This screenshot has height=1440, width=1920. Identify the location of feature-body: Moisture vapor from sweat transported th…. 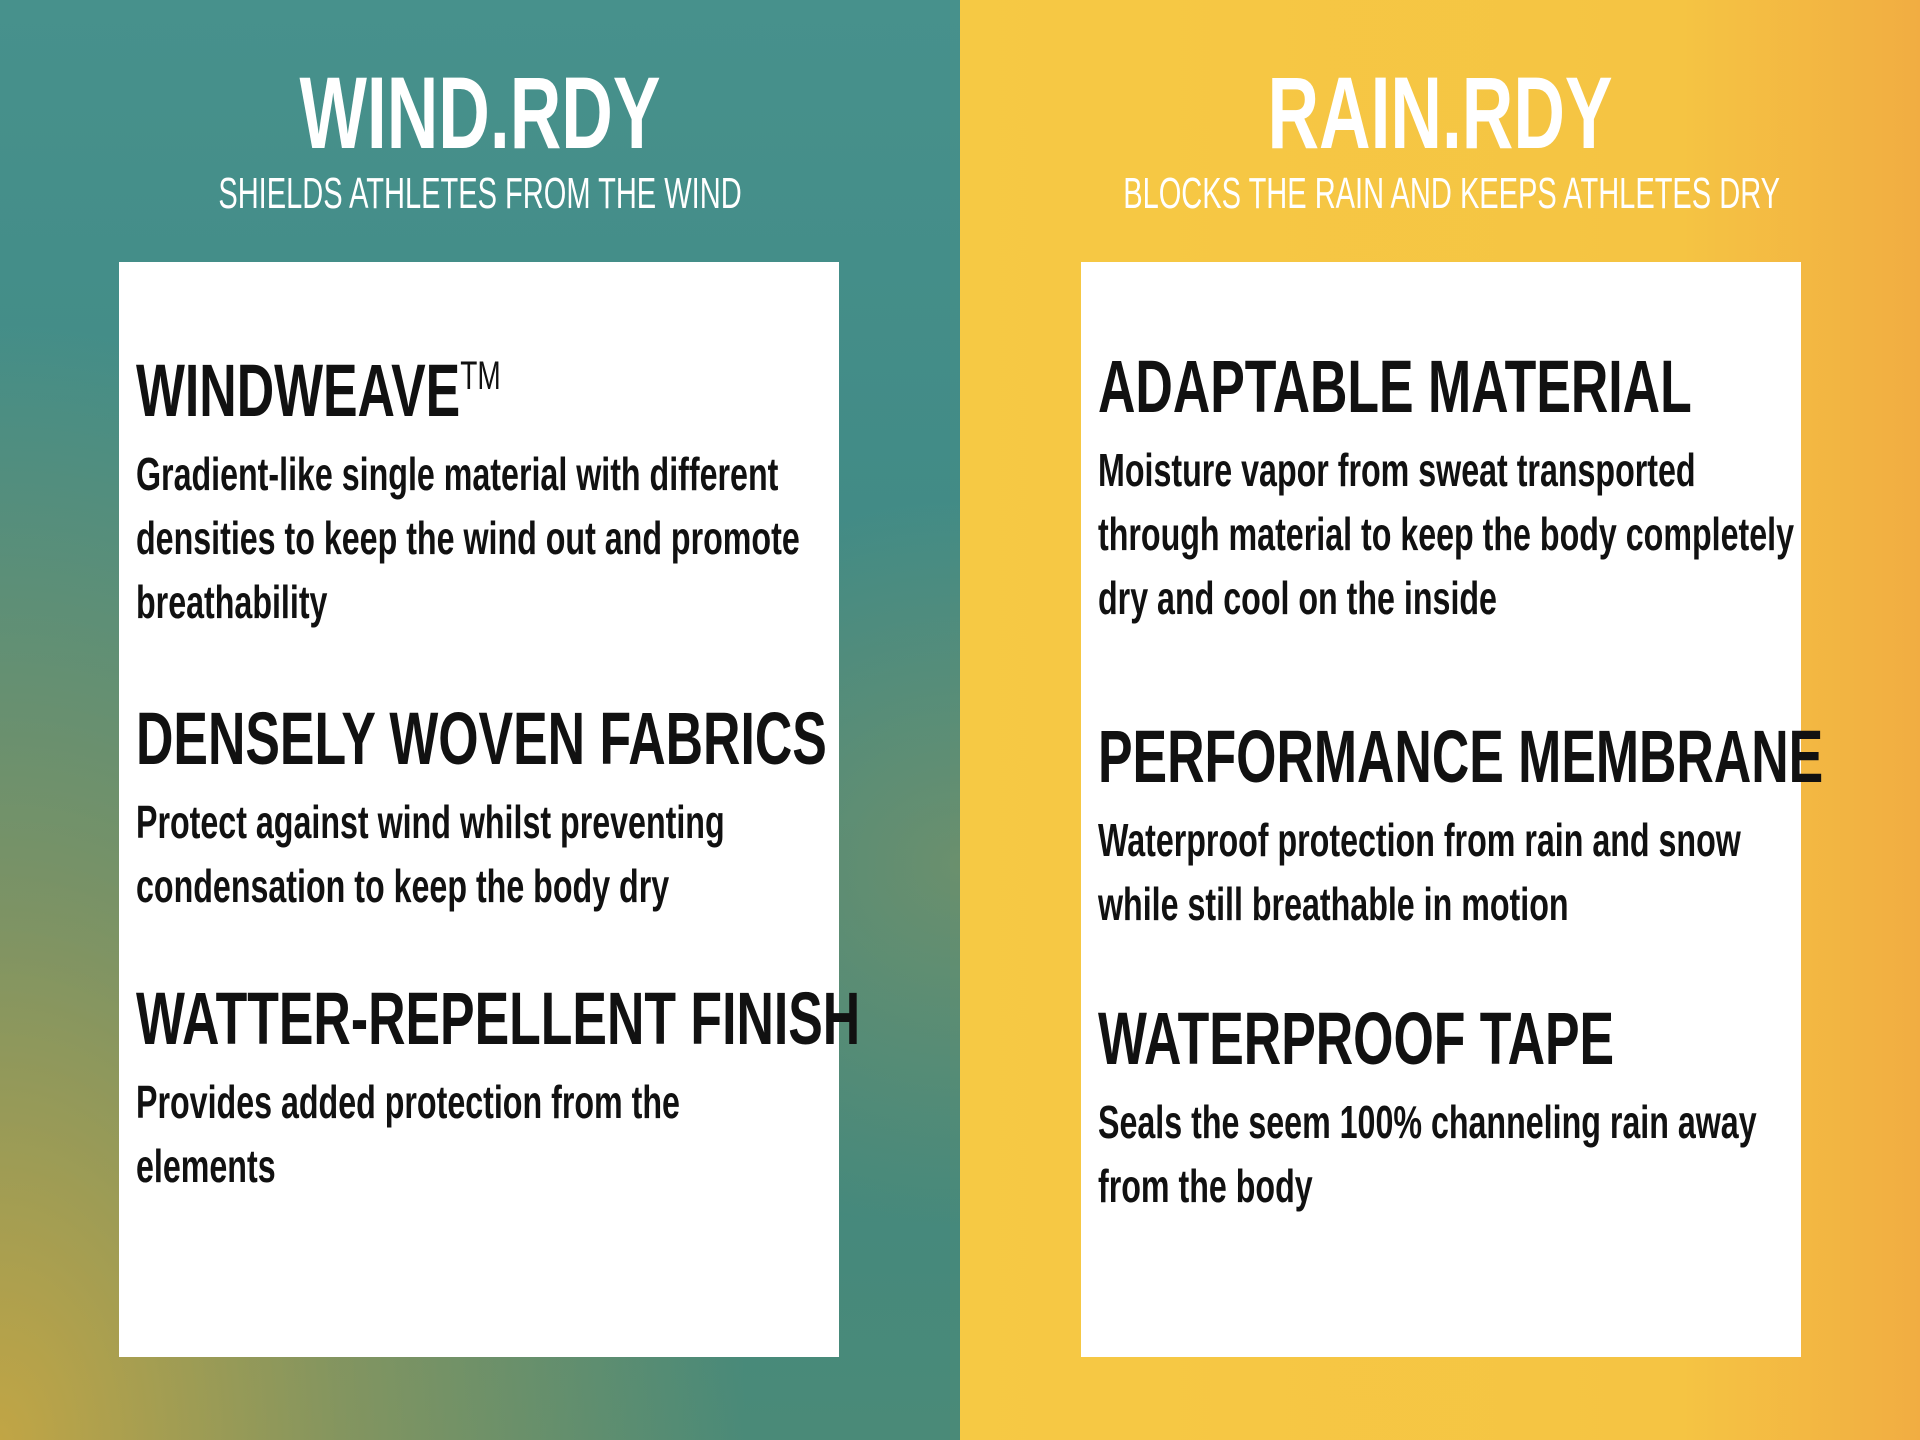
(1446, 534).